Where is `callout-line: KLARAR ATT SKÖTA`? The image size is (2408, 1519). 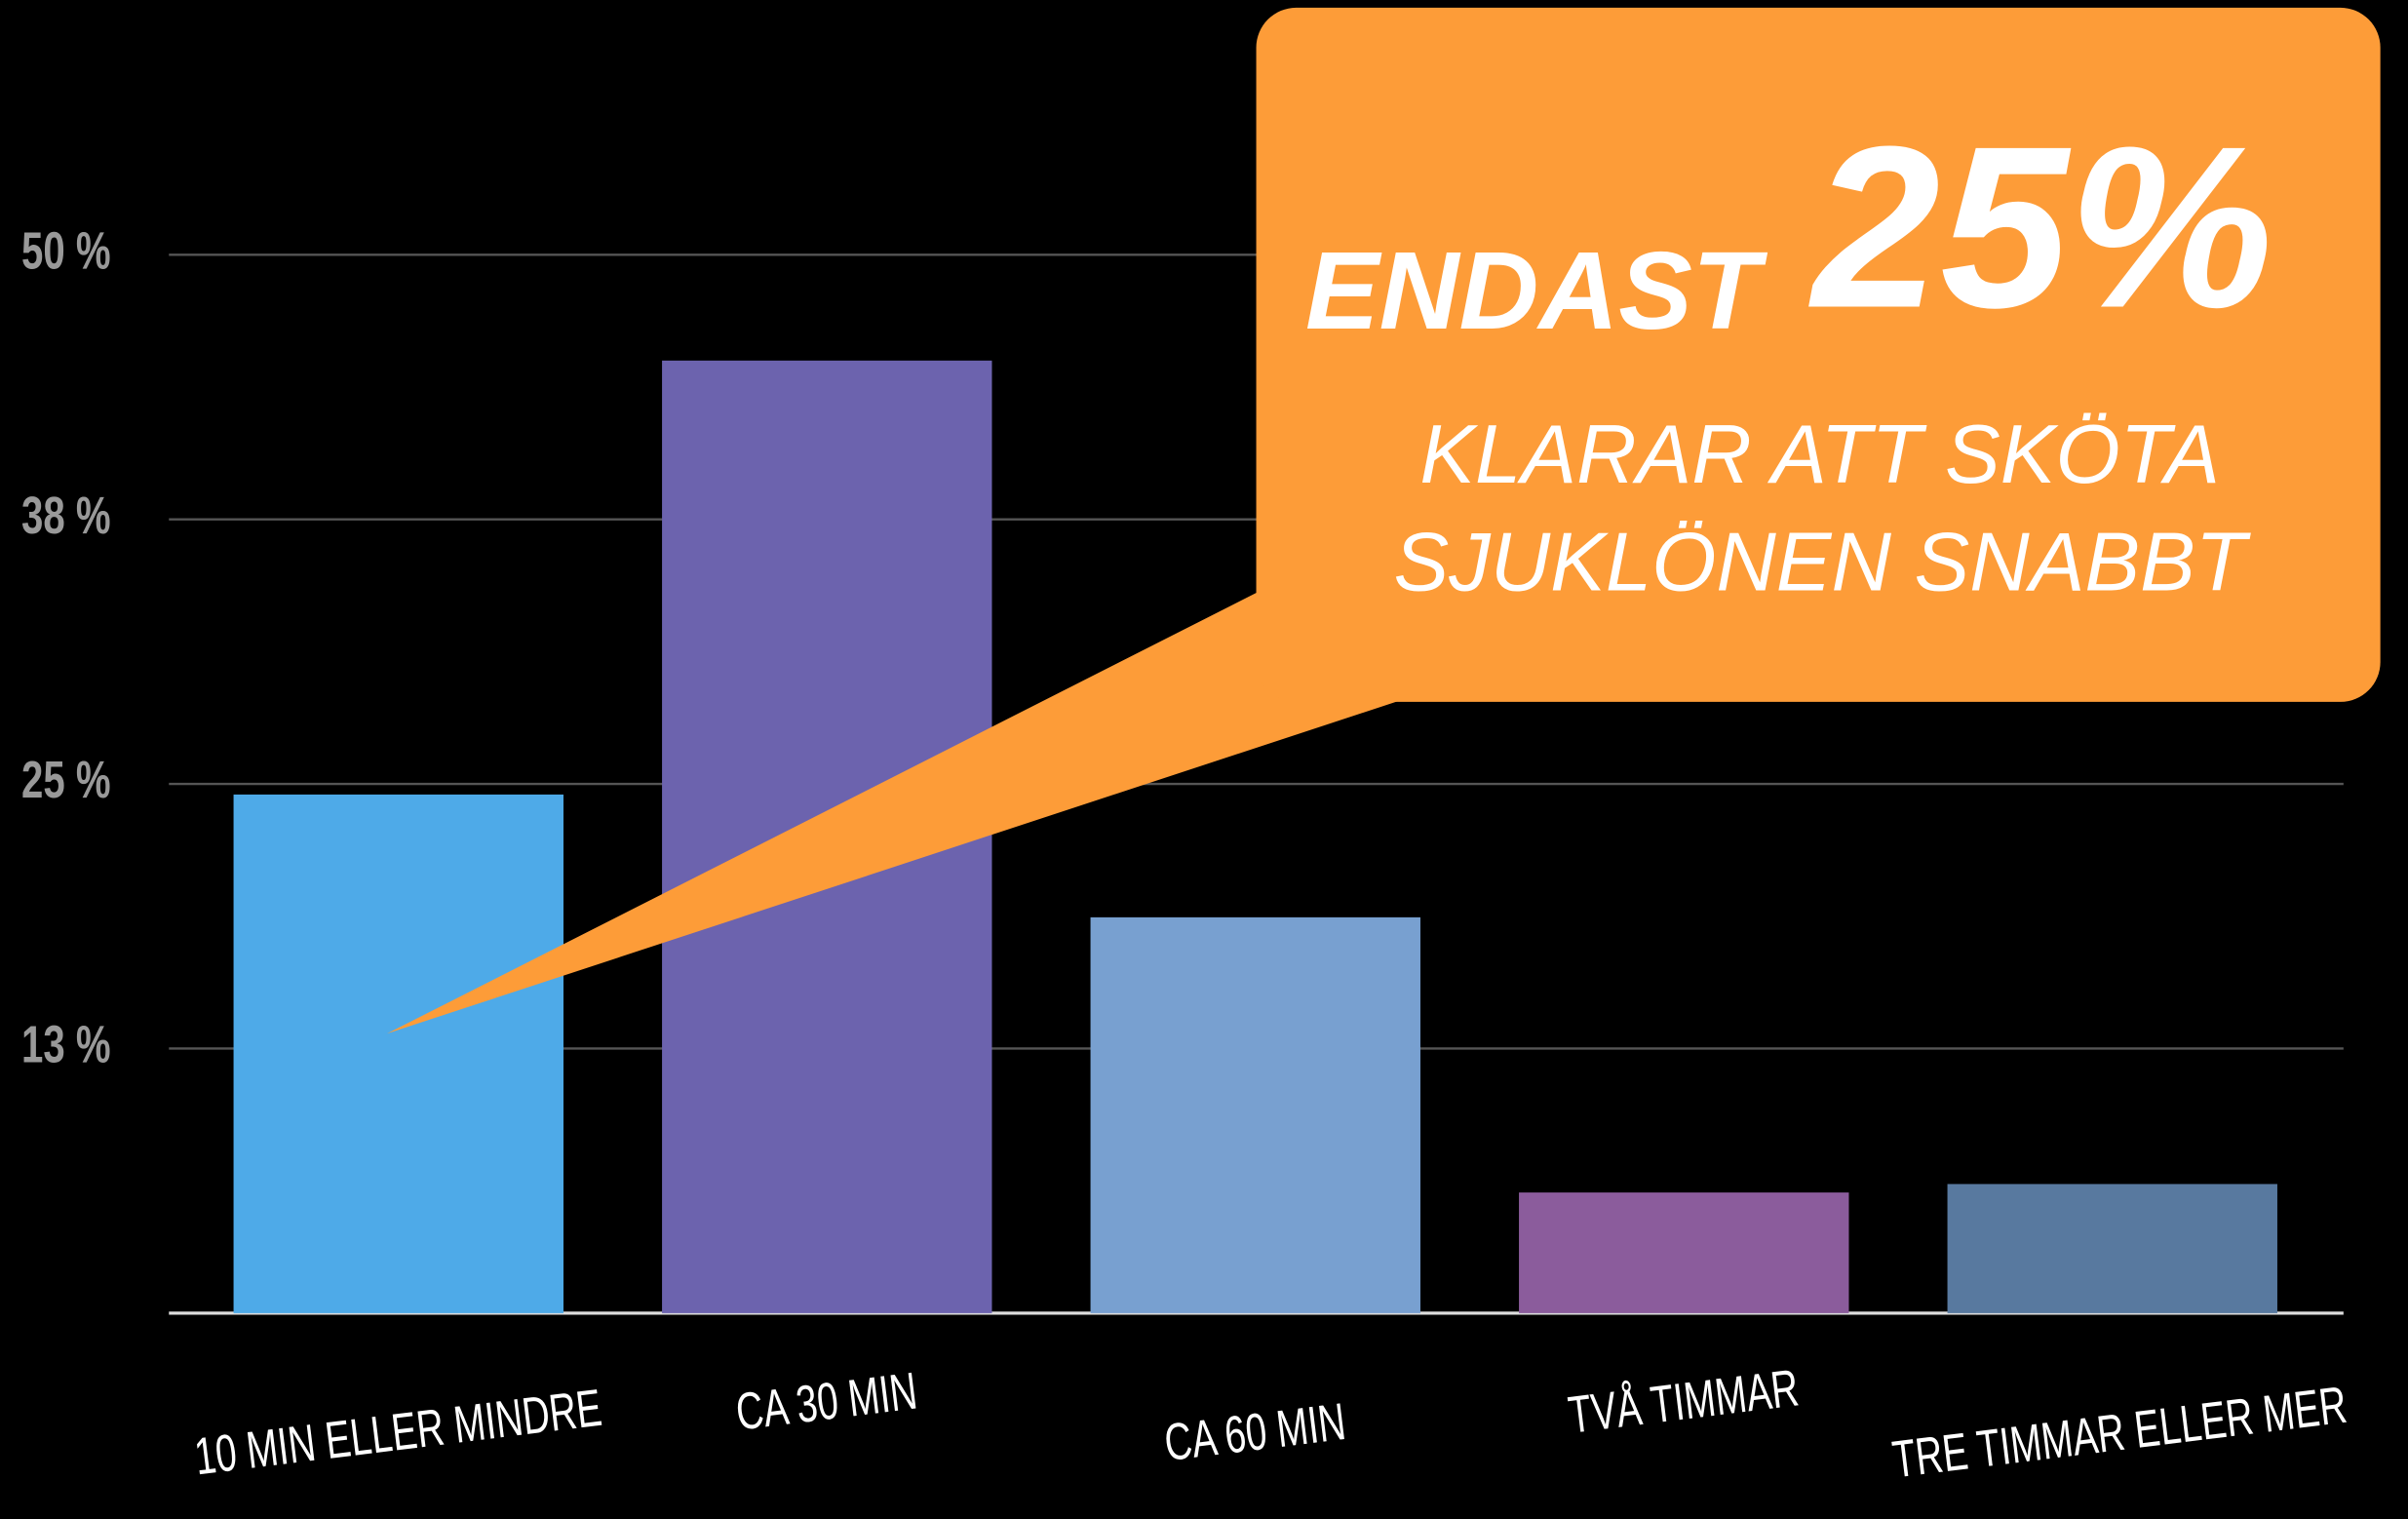 callout-line: KLARAR ATT SKÖTA is located at coordinates (1819, 455).